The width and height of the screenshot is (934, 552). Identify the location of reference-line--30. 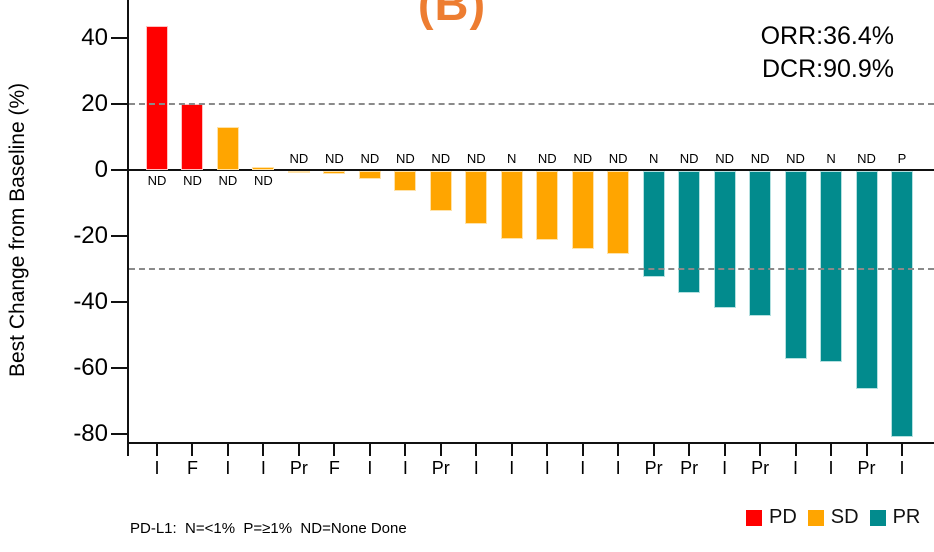
(531, 269).